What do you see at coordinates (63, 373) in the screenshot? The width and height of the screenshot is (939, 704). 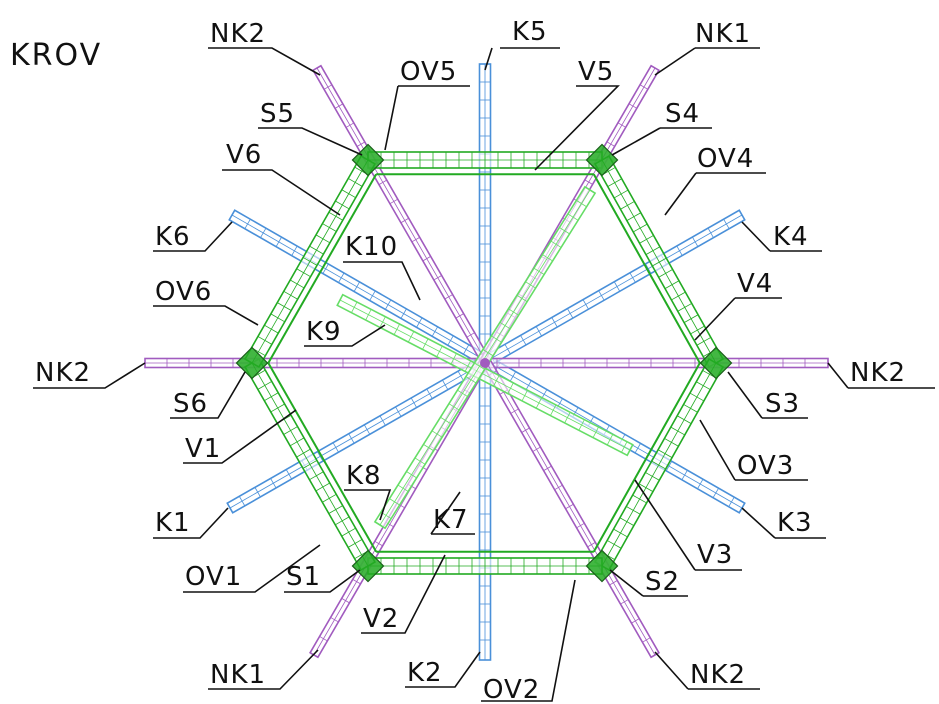 I see `label-nk2-left: NK2` at bounding box center [63, 373].